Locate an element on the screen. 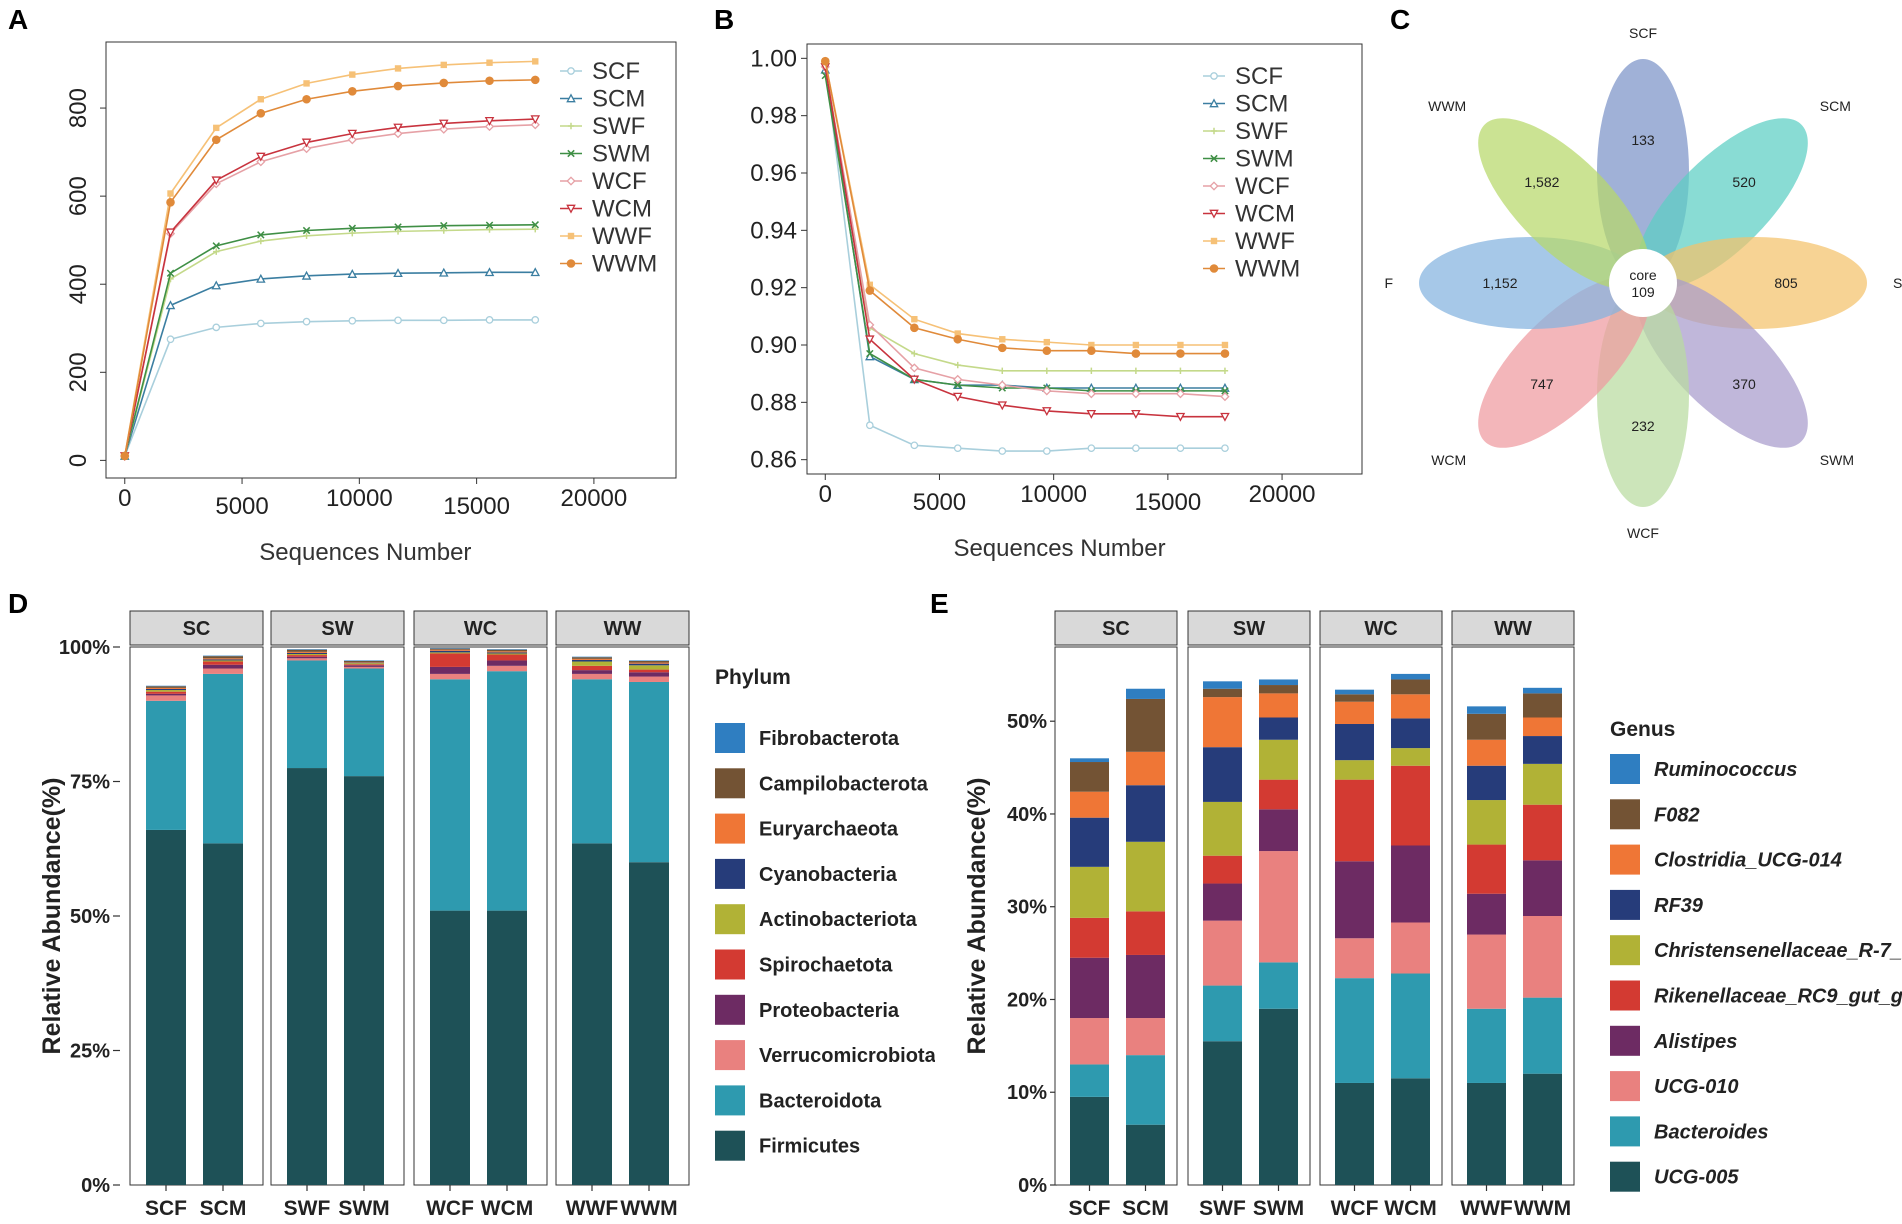 The width and height of the screenshot is (1902, 1224). y-tick-label: 75% is located at coordinates (90, 783).